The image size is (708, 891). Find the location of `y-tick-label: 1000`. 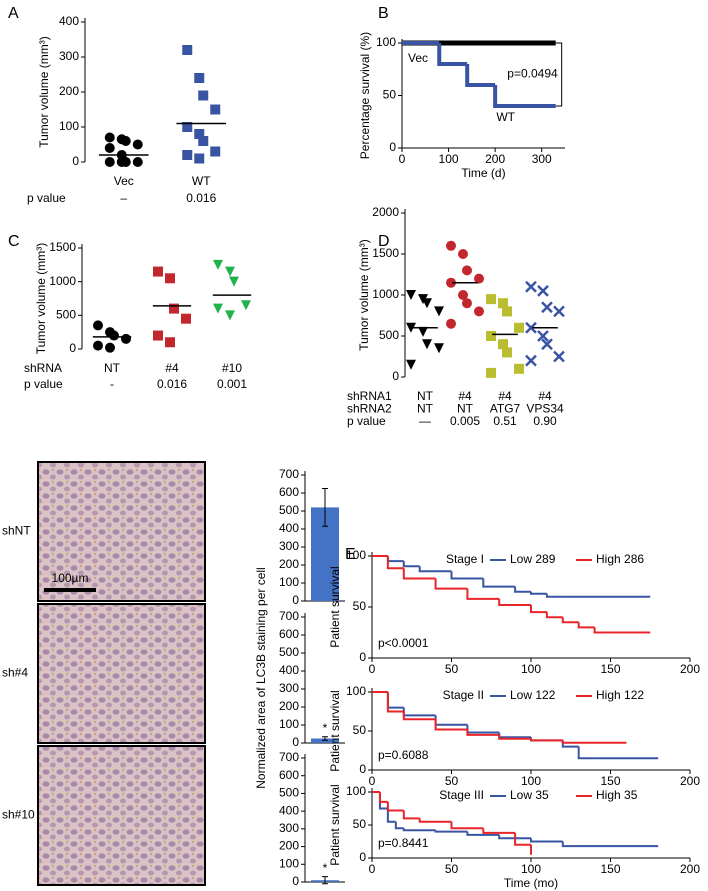

y-tick-label: 1000 is located at coordinates (385, 294).